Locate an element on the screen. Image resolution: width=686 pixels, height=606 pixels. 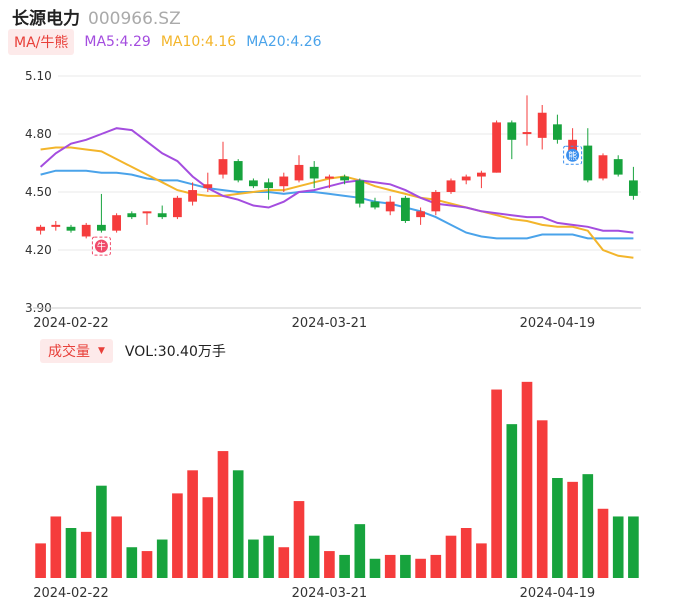
bear-signal-frame is located at coordinates (573, 155).